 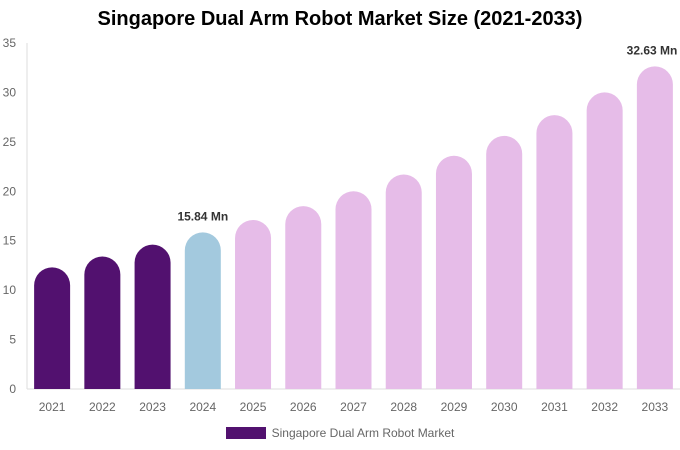 What do you see at coordinates (10, 43) in the screenshot?
I see `y-tick-label: 35` at bounding box center [10, 43].